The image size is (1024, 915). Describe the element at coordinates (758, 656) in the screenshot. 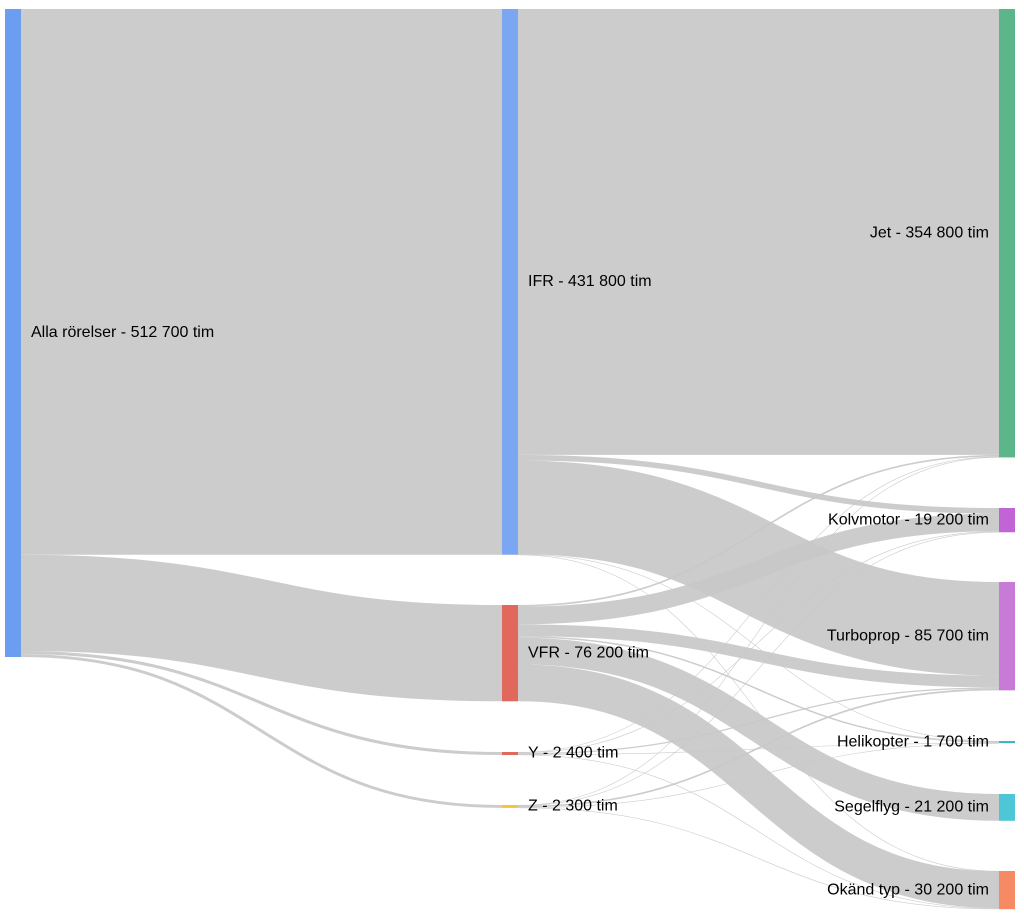

I see `link-vfr-turbo` at that location.